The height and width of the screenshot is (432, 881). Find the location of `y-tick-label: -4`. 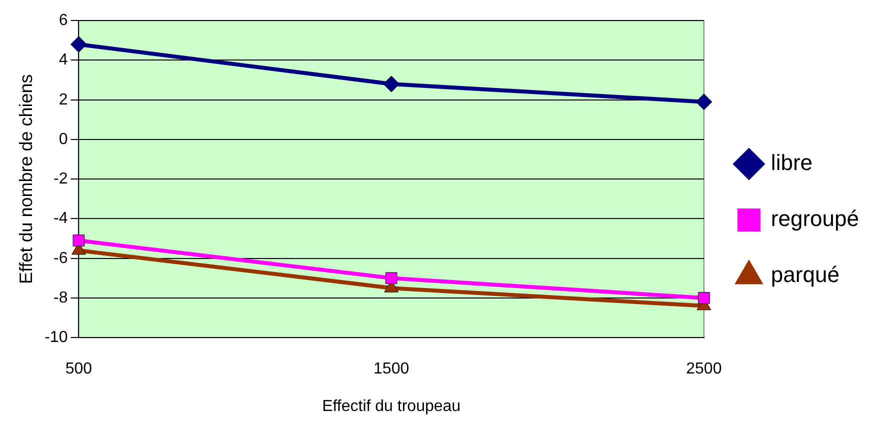

y-tick-label: -4 is located at coordinates (60, 219).